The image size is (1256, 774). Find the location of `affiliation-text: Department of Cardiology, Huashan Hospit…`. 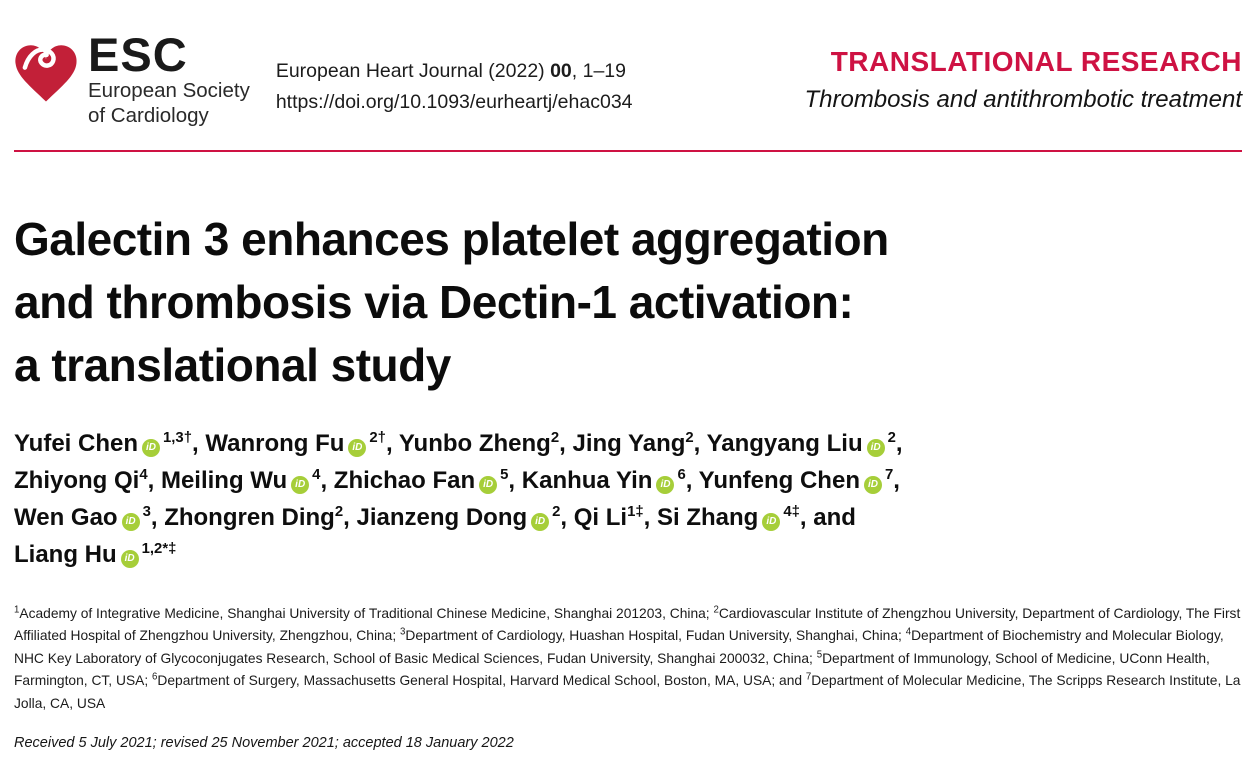

affiliation-text: Department of Cardiology, Huashan Hospit… is located at coordinates (655, 636).